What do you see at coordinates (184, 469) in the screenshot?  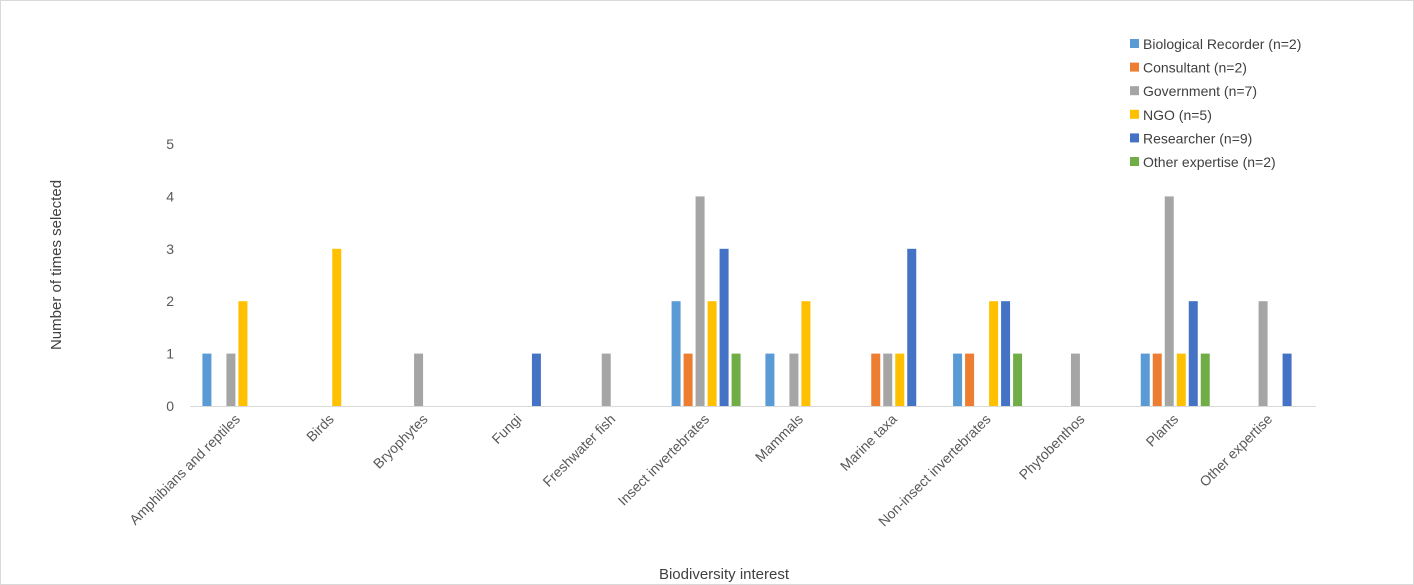 I see `x-tick-label: Amphibians and reptiles` at bounding box center [184, 469].